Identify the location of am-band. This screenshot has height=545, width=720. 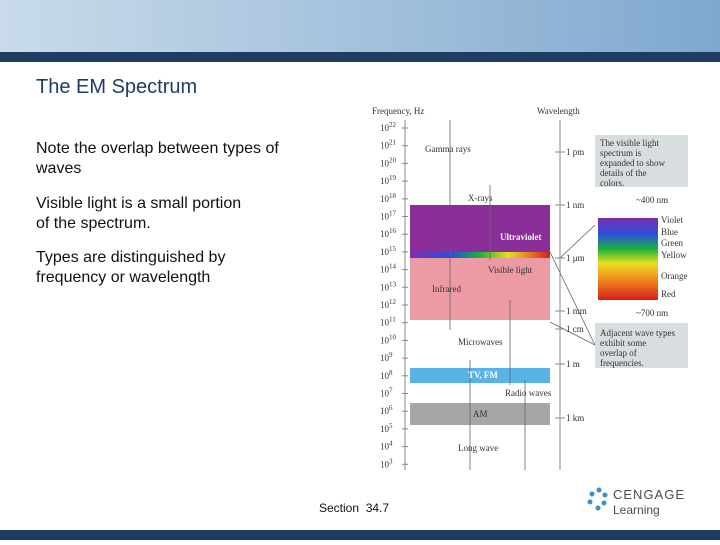
(480, 414).